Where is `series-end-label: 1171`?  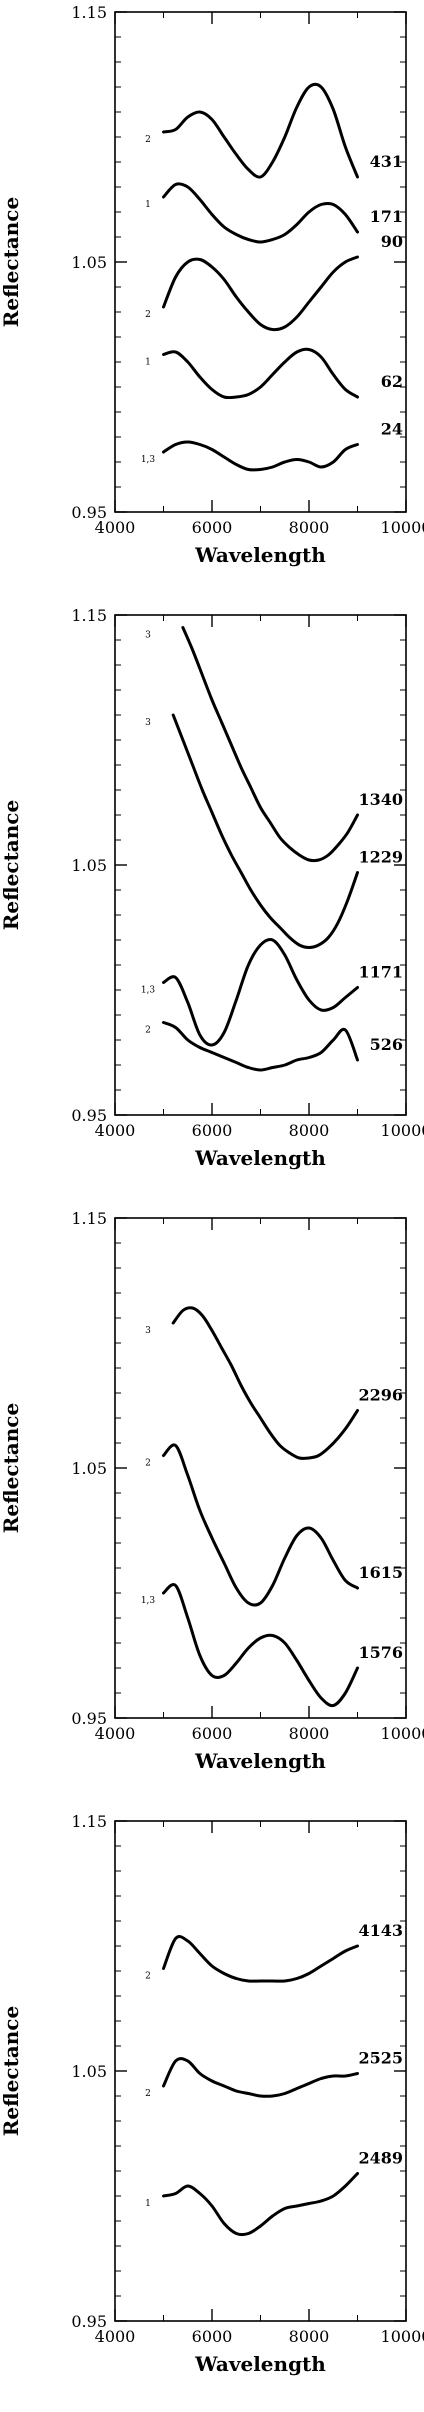
series-end-label: 1171 is located at coordinates (380, 972).